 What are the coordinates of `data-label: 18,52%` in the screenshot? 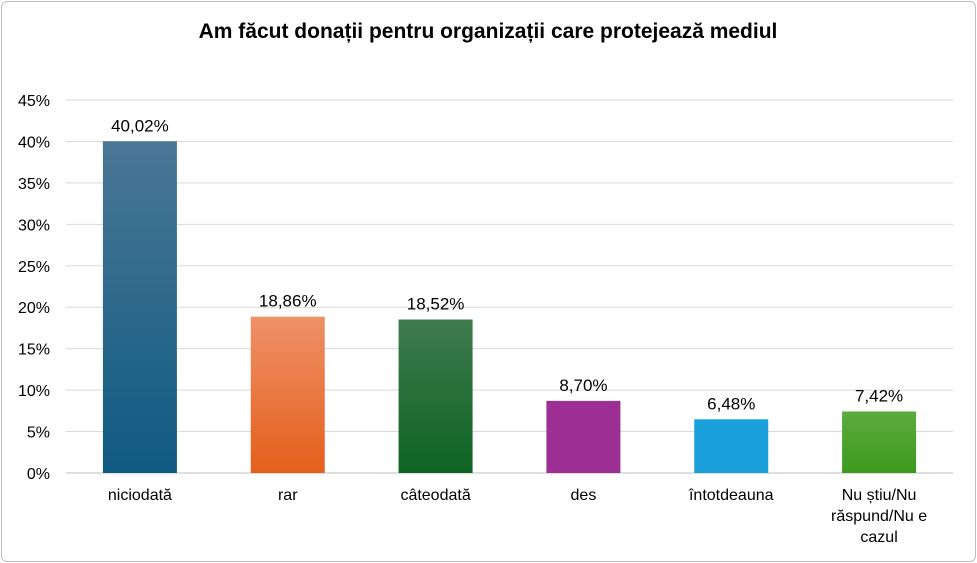 It's located at (436, 303).